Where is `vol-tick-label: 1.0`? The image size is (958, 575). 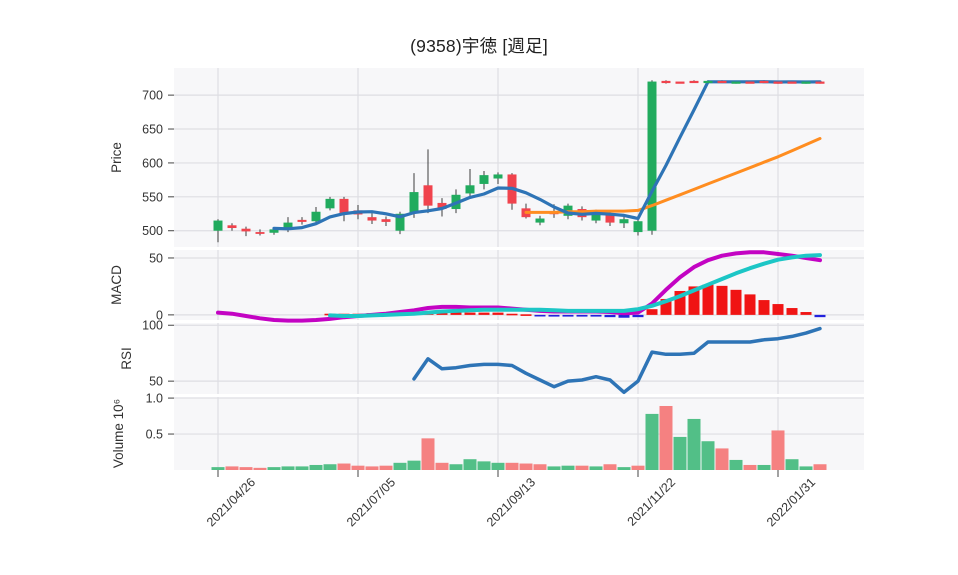
vol-tick-label: 1.0 is located at coordinates (154, 399).